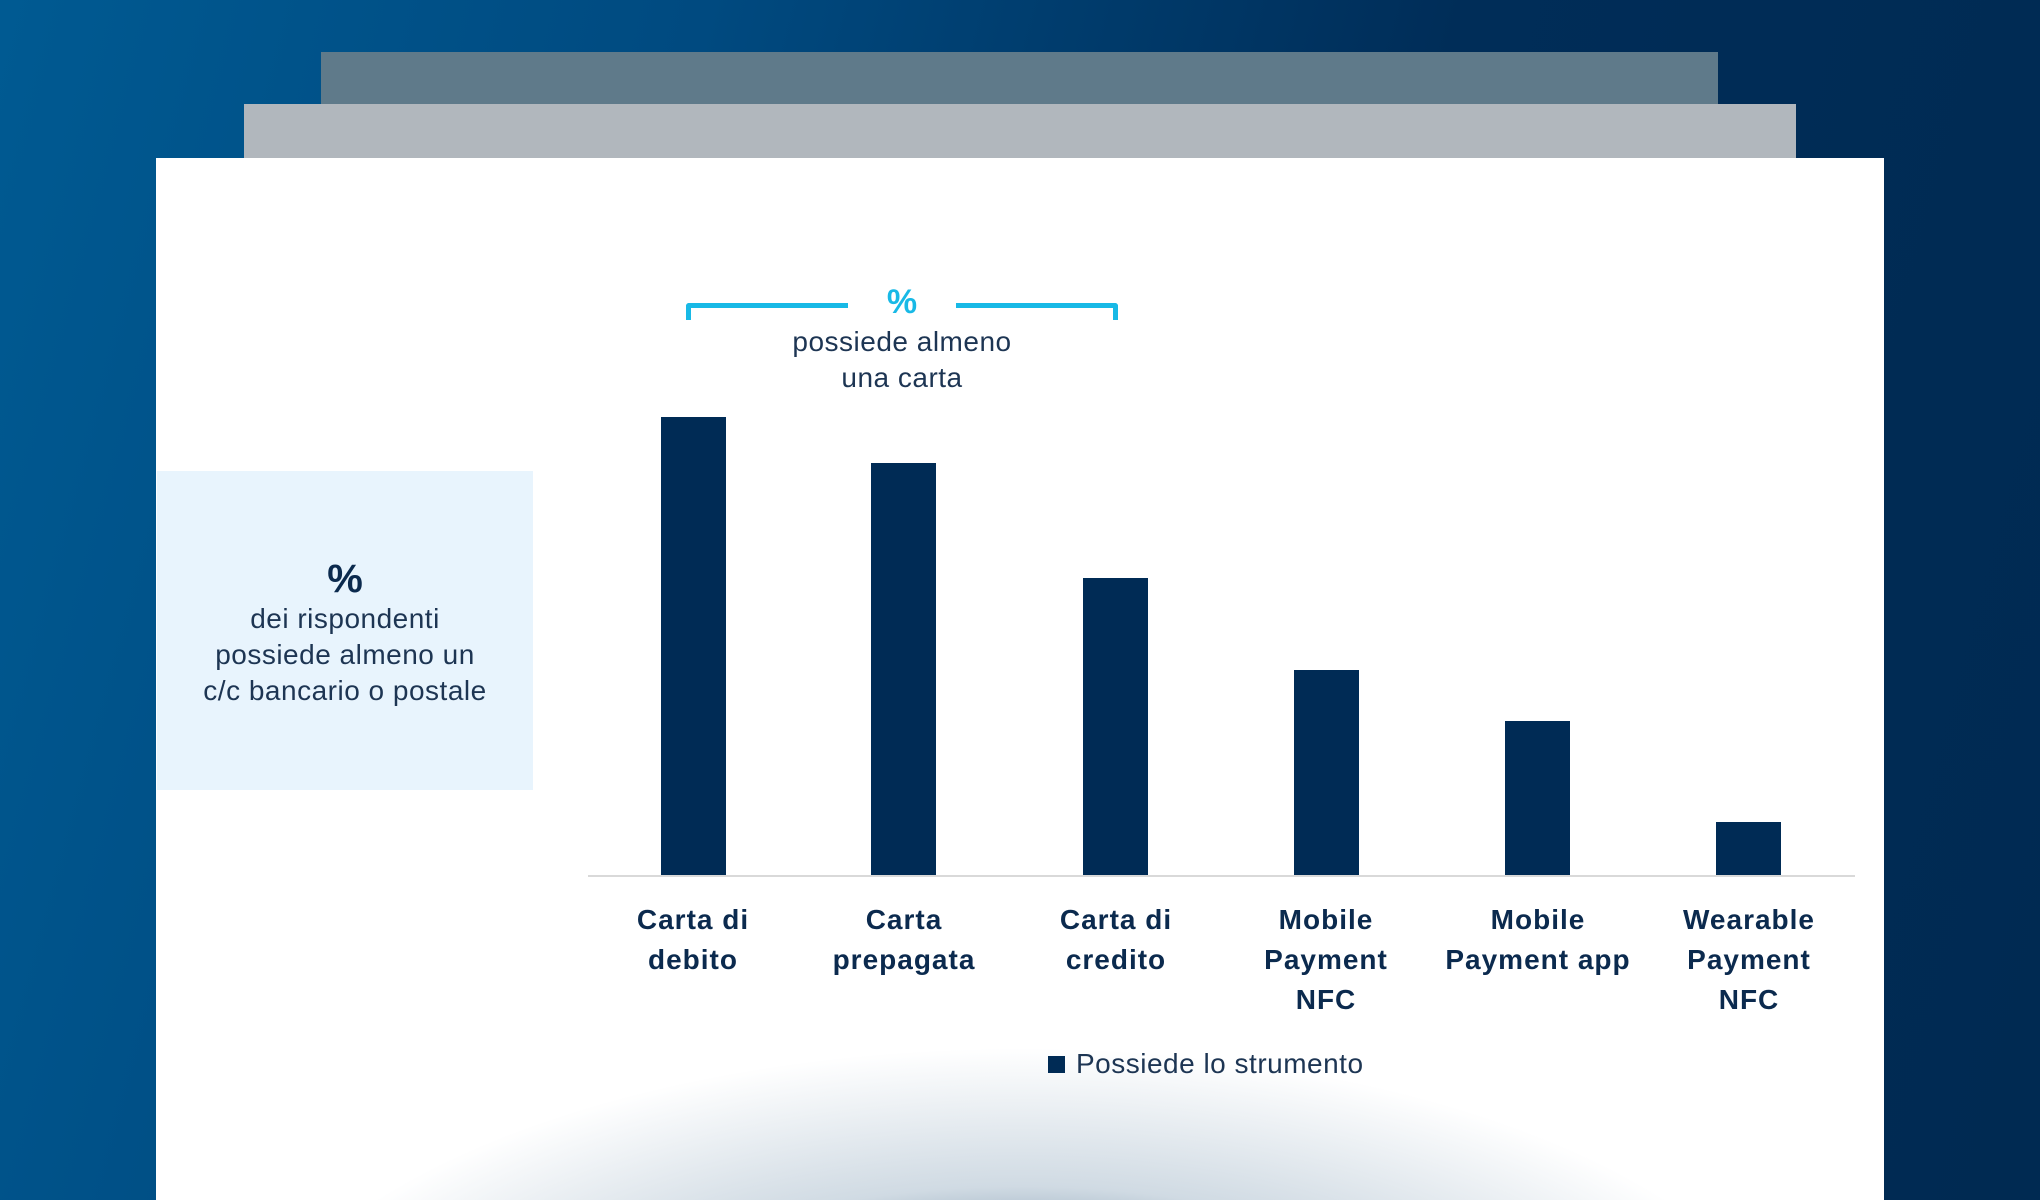 The image size is (2040, 1200). What do you see at coordinates (904, 959) in the screenshot?
I see `x-label-line: prepagata` at bounding box center [904, 959].